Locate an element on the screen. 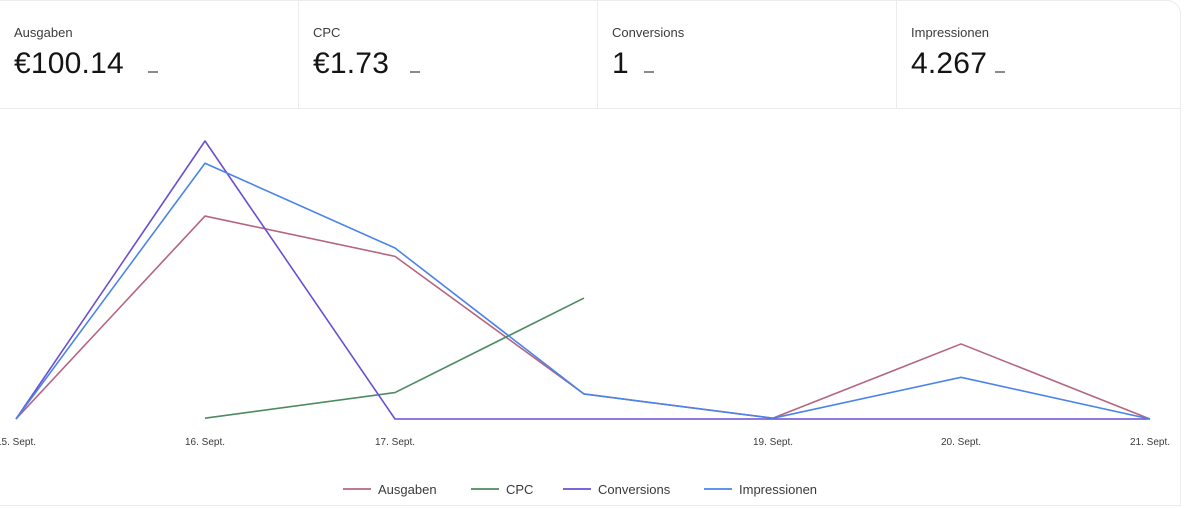 The image size is (1188, 508). x-tick-label: 16. Sept. is located at coordinates (205, 442).